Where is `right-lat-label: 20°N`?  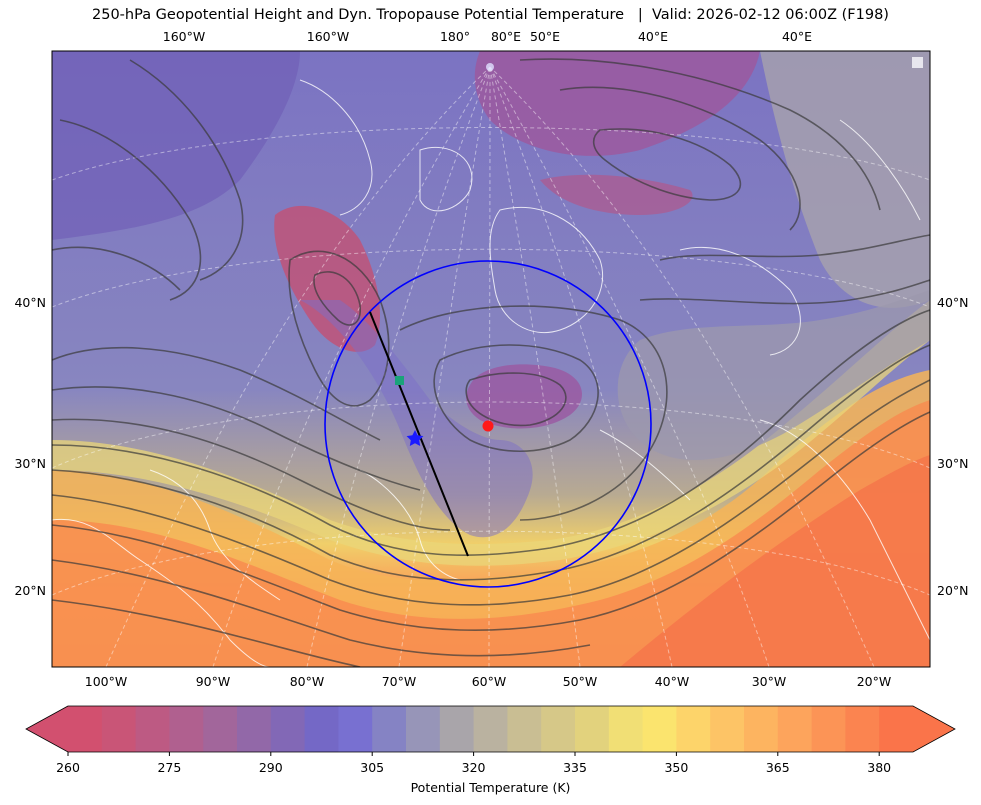
right-lat-label: 20°N is located at coordinates (953, 590).